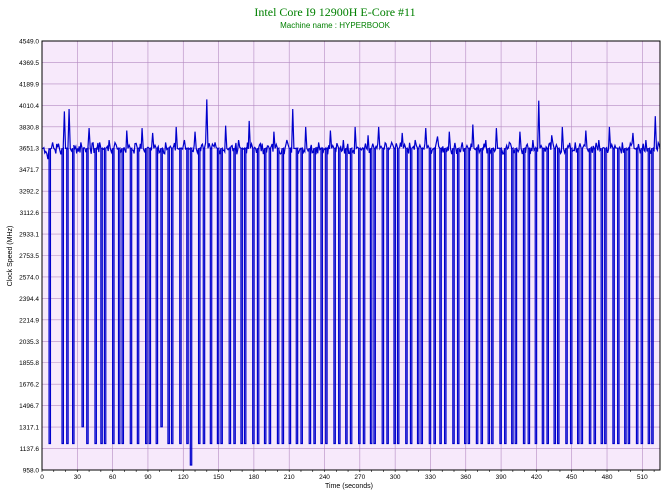 The width and height of the screenshot is (670, 502). I want to click on y-tick-label: 3292.2, so click(29, 192).